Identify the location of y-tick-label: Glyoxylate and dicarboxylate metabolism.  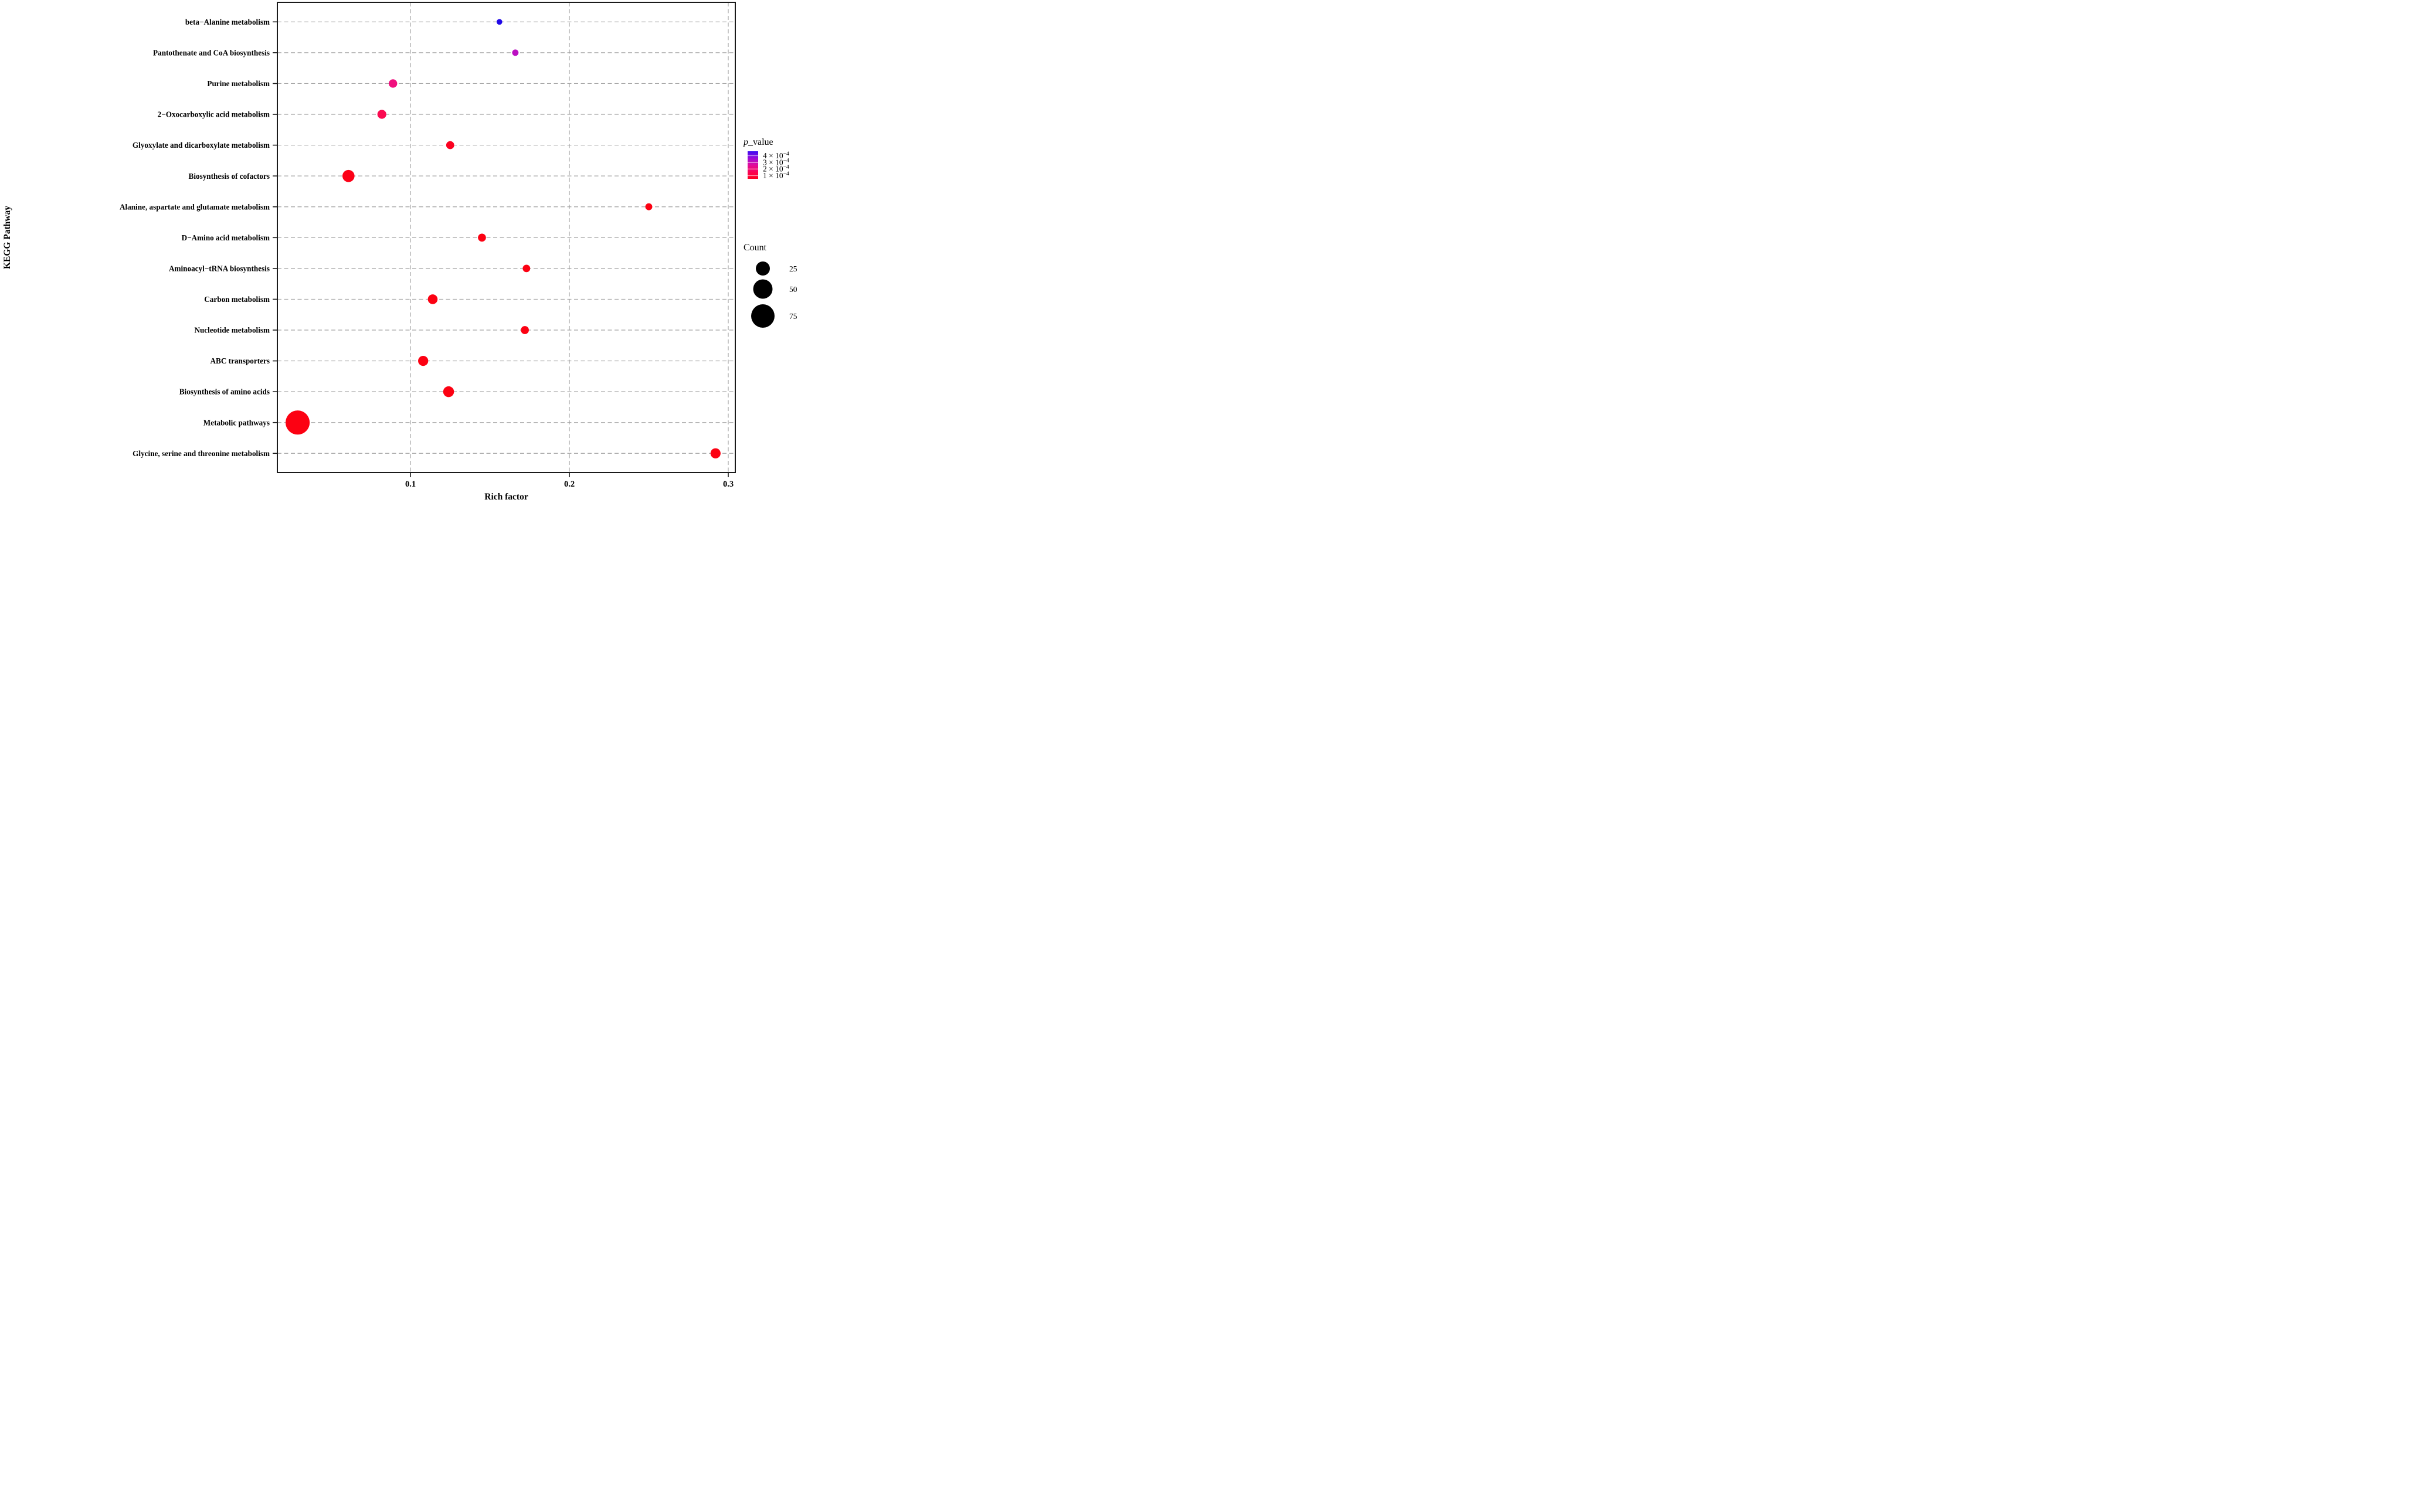
(201, 145).